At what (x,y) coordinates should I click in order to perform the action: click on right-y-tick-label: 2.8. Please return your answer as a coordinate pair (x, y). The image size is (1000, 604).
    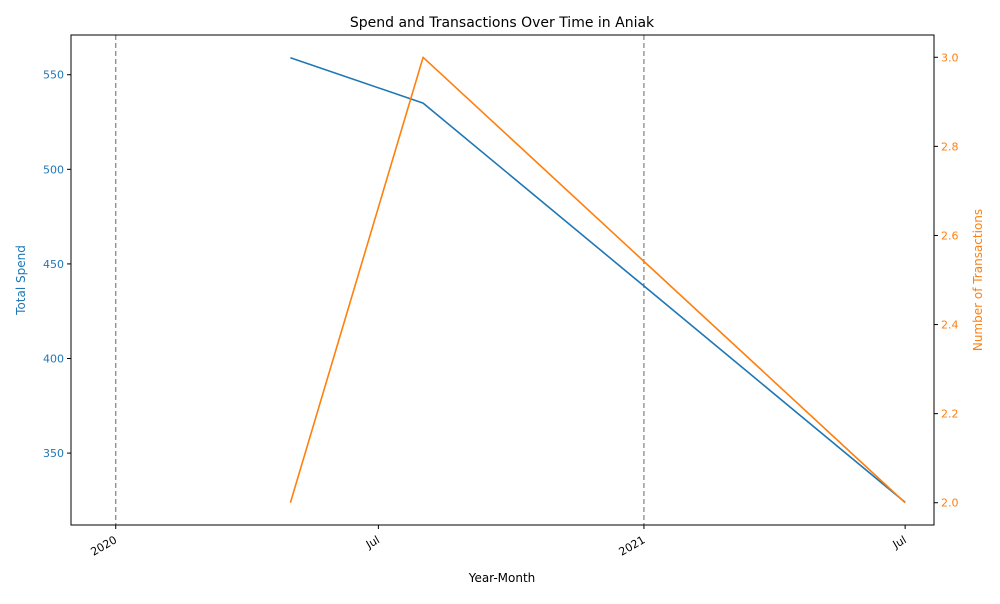
    Looking at the image, I should click on (950, 146).